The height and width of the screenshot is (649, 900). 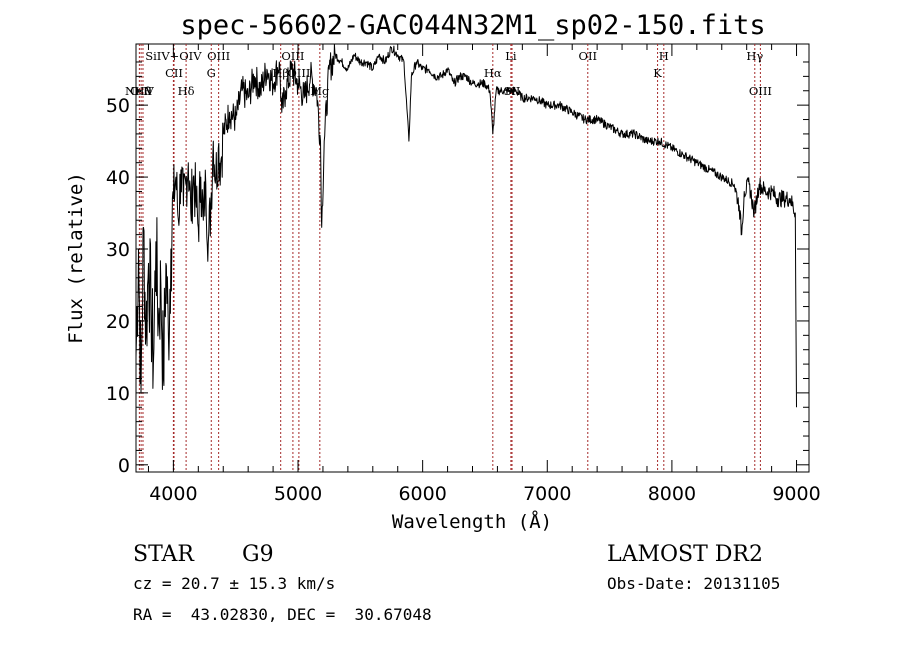 I want to click on observation-date: Obs-Date: 20131105, so click(x=693, y=583).